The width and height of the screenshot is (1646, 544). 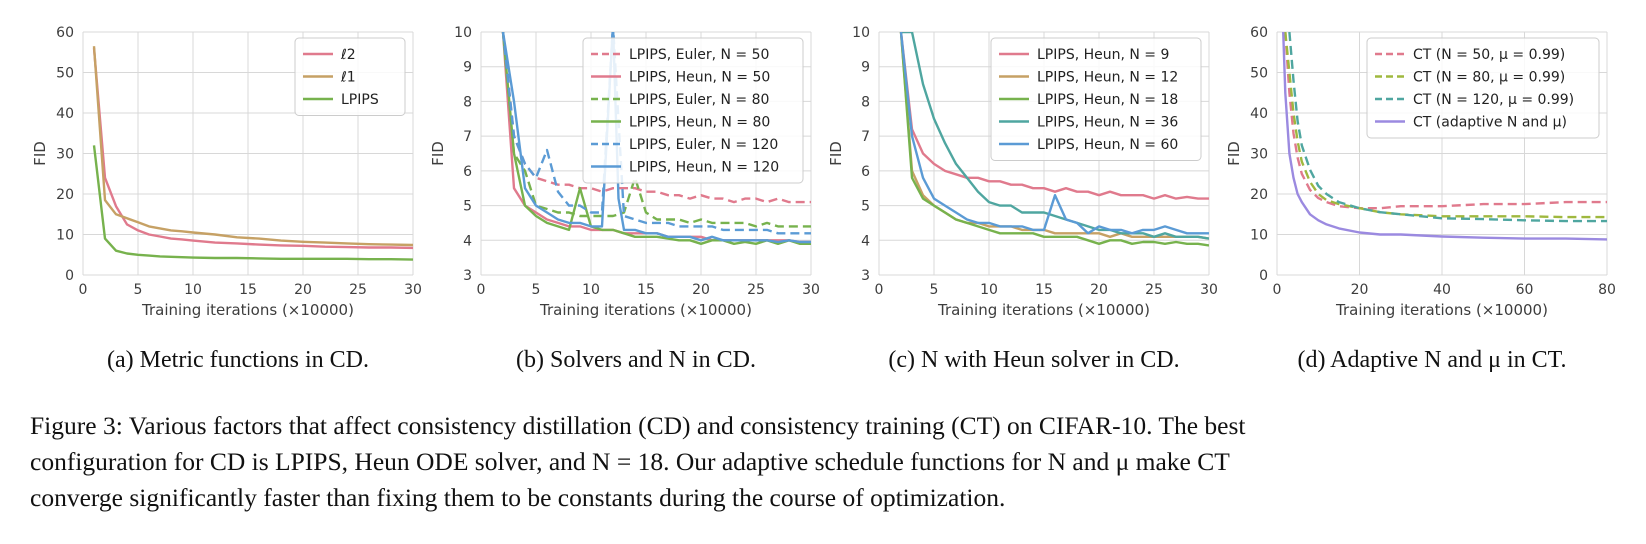 I want to click on x-tick-label: 40, so click(x=1442, y=290).